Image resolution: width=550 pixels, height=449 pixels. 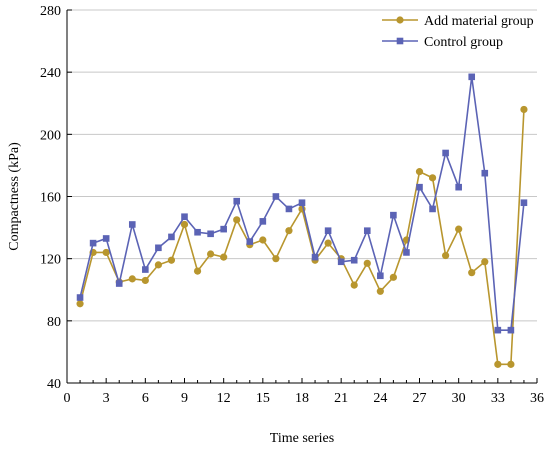 What do you see at coordinates (479, 21) in the screenshot?
I see `legend-label-add-material: Add material group` at bounding box center [479, 21].